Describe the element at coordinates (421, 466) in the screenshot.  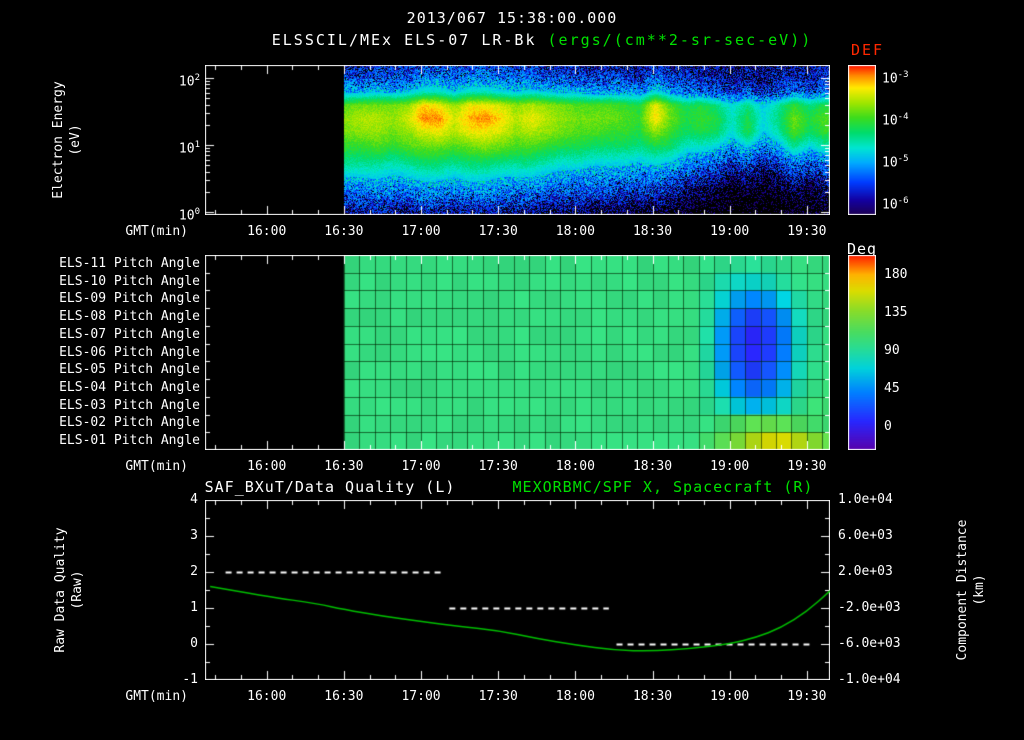
I see `x-tick-label-pitch: 17:00` at that location.